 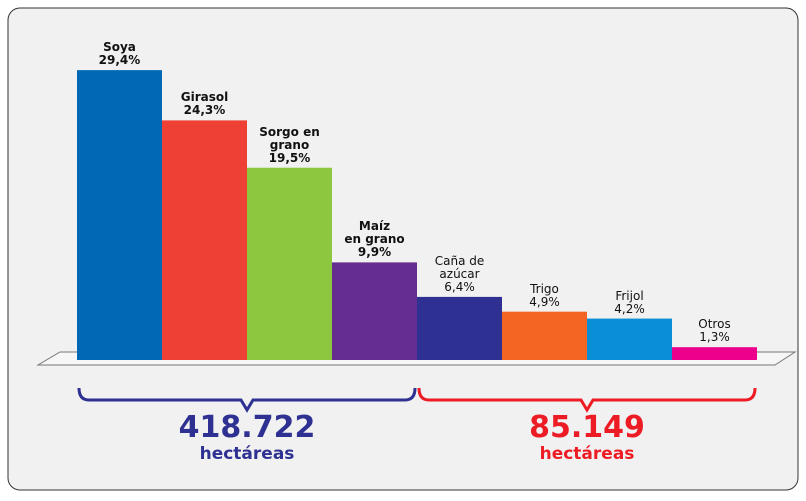 What do you see at coordinates (459, 267) in the screenshot?
I see `category-label: Caña de azúcar` at bounding box center [459, 267].